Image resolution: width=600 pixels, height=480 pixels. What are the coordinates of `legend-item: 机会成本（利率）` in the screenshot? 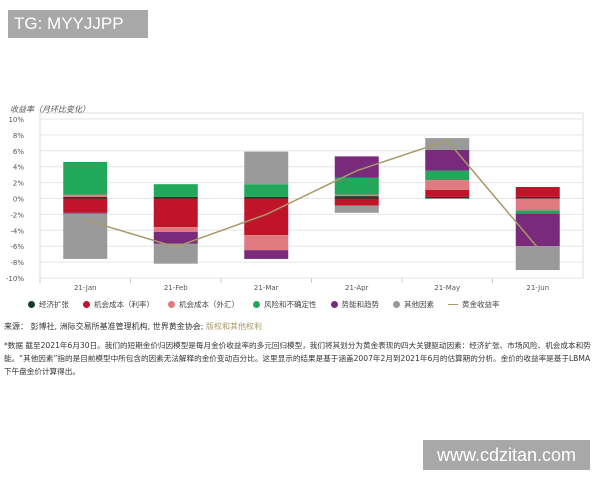 It's located at (118, 304).